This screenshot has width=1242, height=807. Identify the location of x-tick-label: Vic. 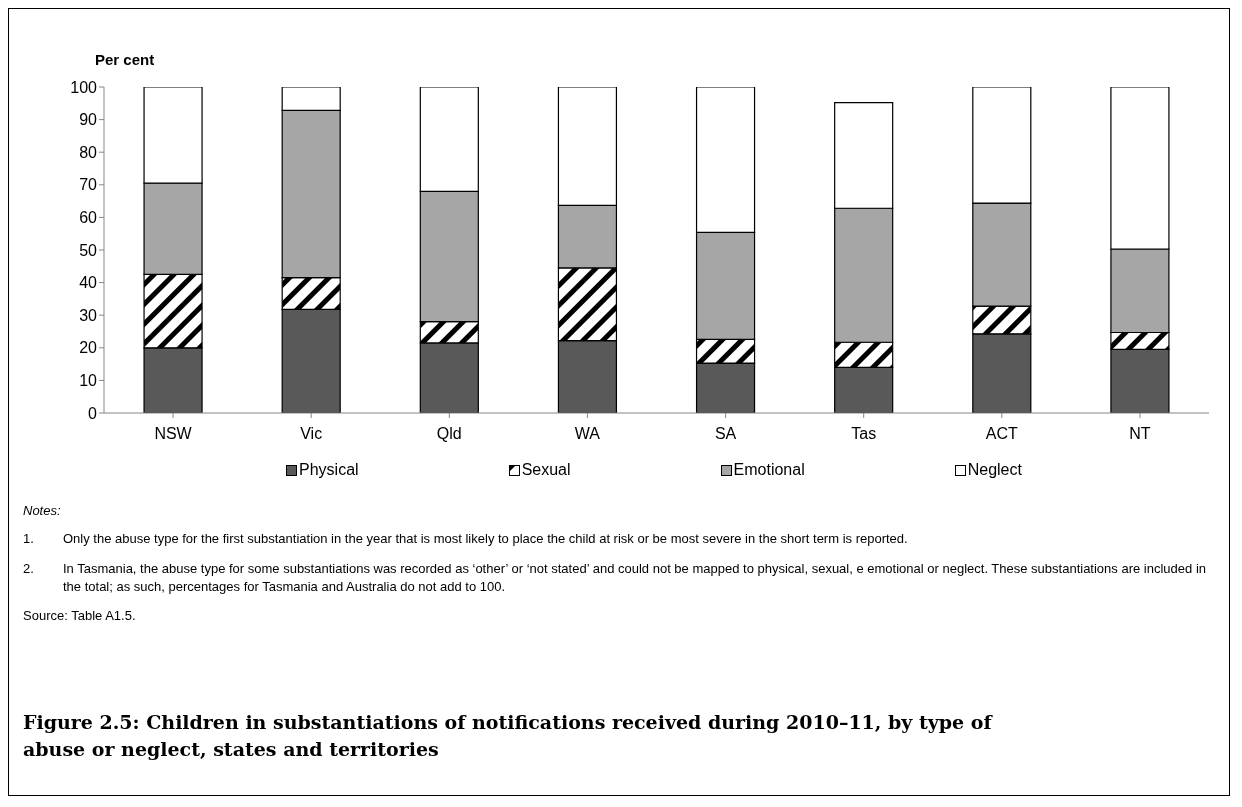
(311, 434).